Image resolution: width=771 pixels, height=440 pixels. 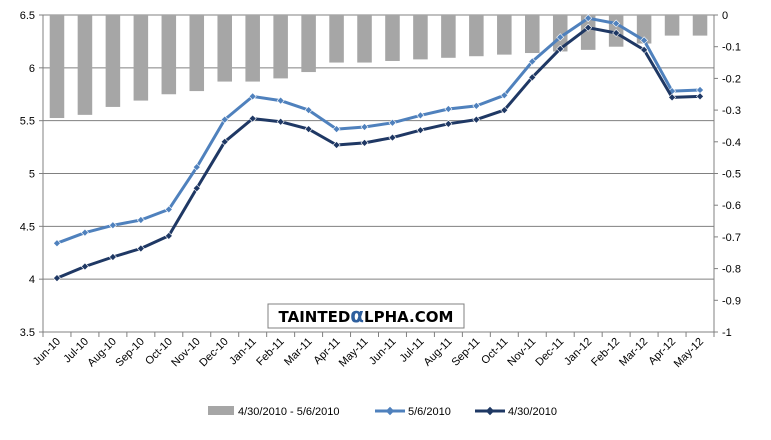 What do you see at coordinates (102, 353) in the screenshot?
I see `x-tick-label: Aug-10` at bounding box center [102, 353].